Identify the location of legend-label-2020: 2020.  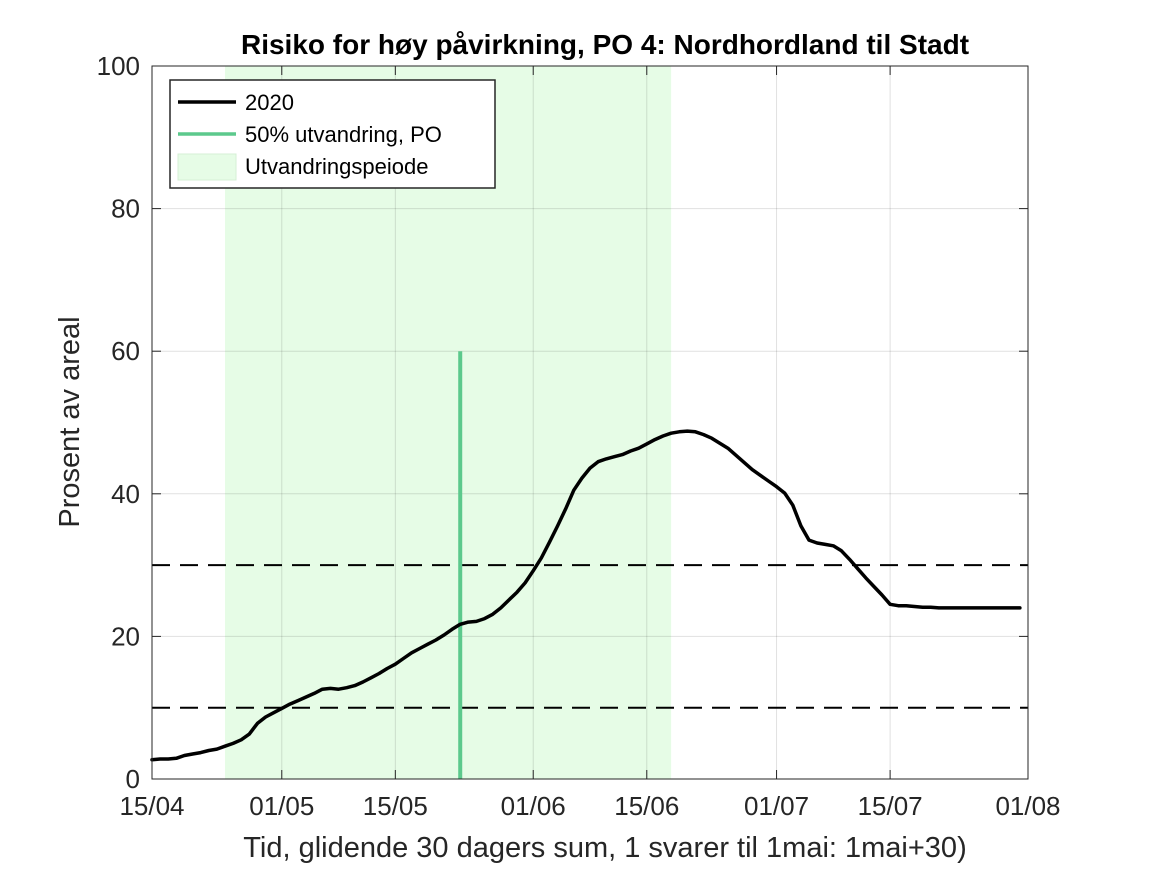
(269, 102).